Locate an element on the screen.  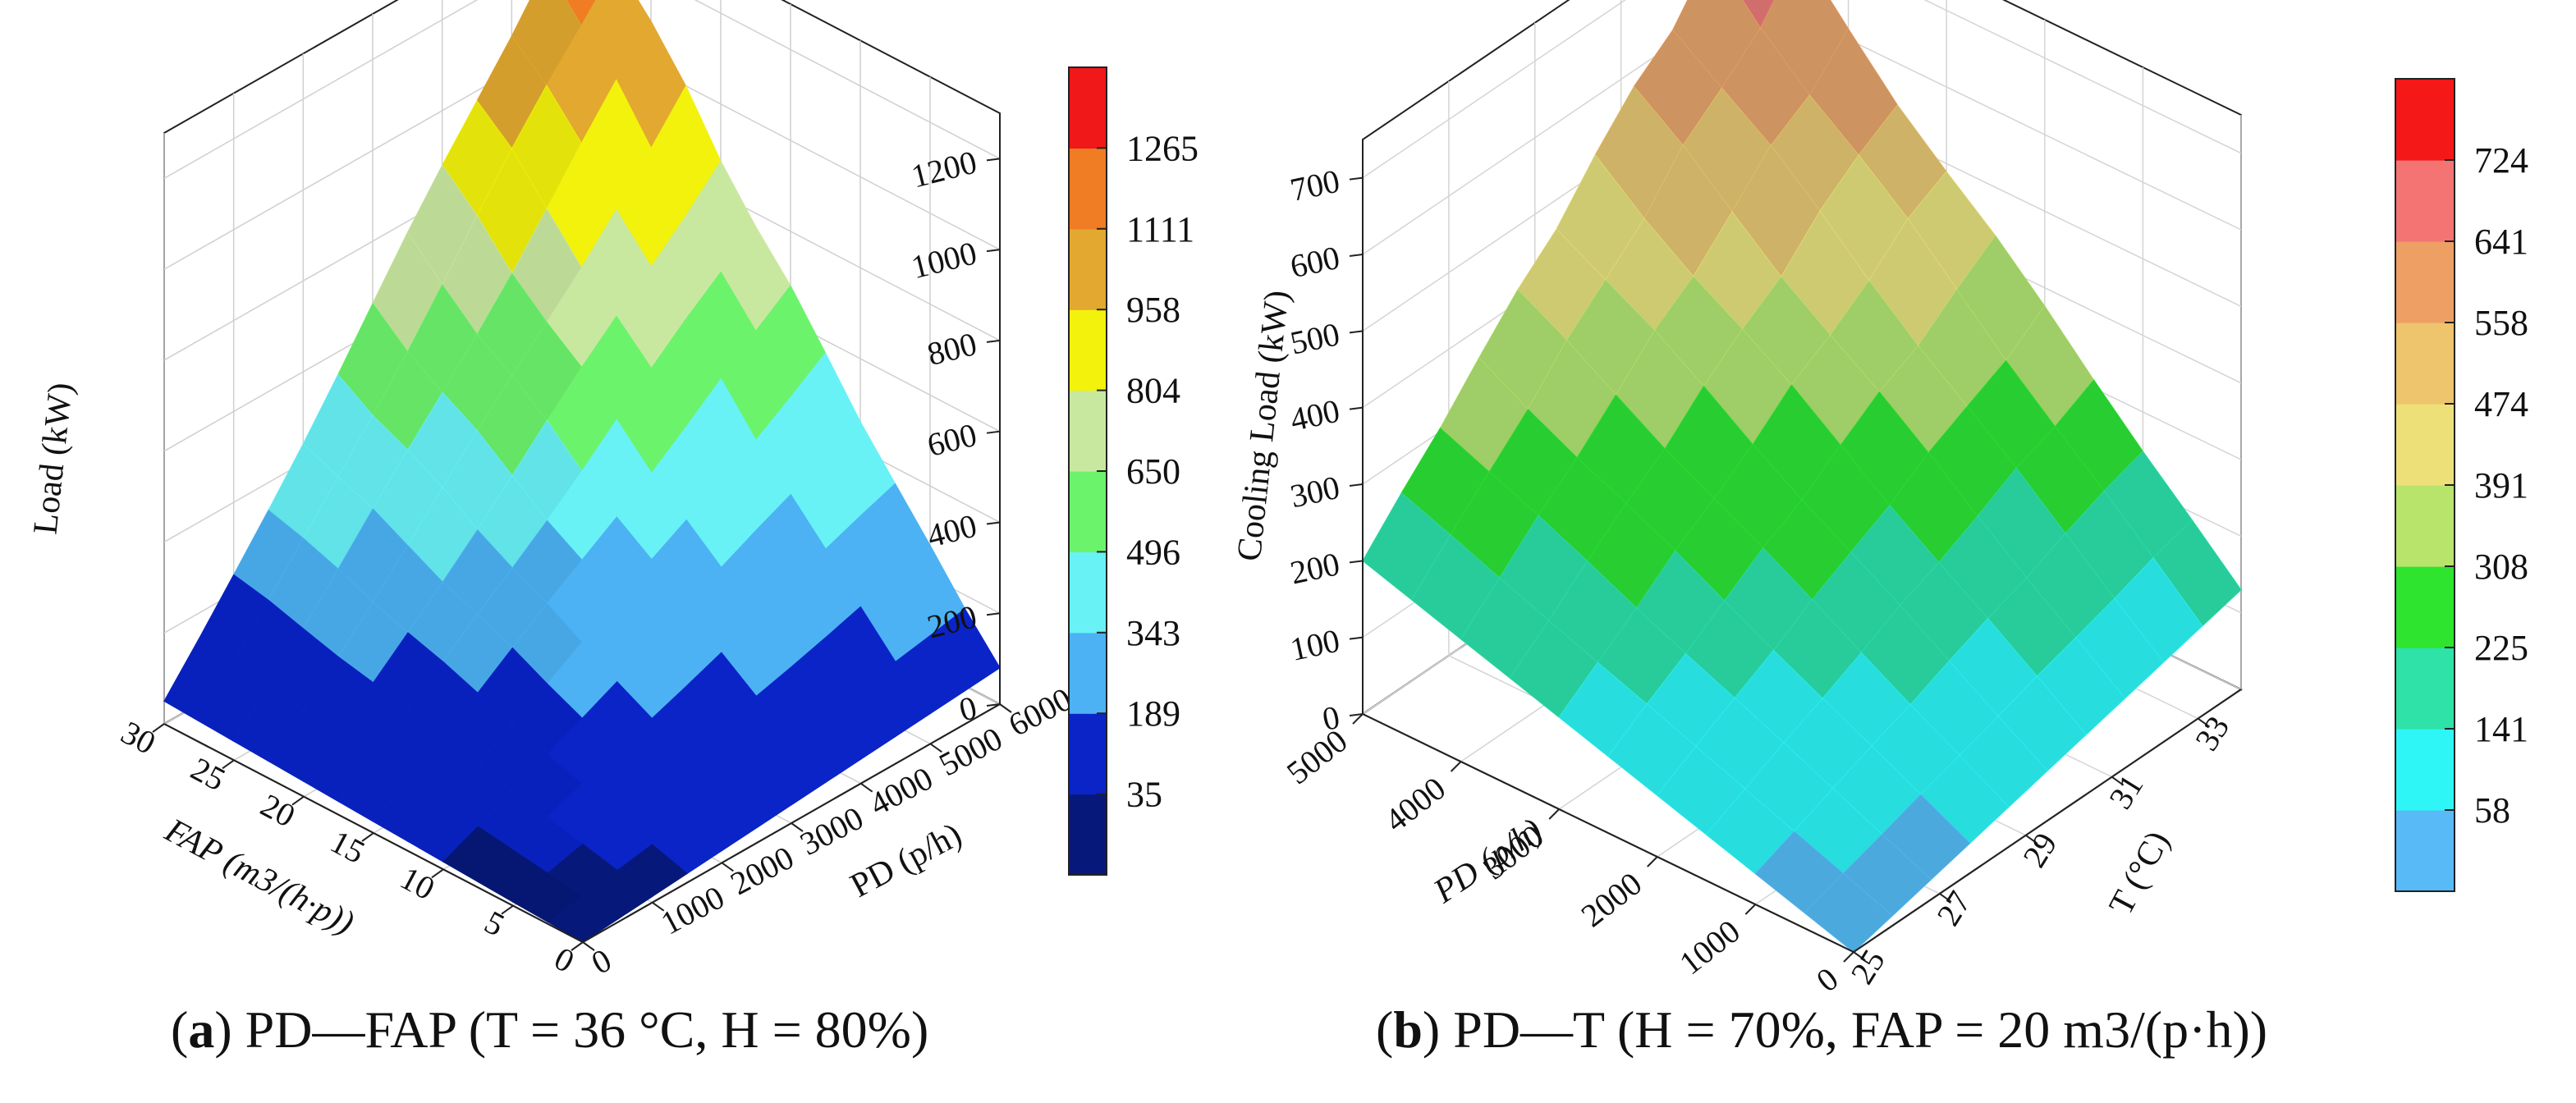
panel-a-x-tick-label: 25 is located at coordinates (208, 774).